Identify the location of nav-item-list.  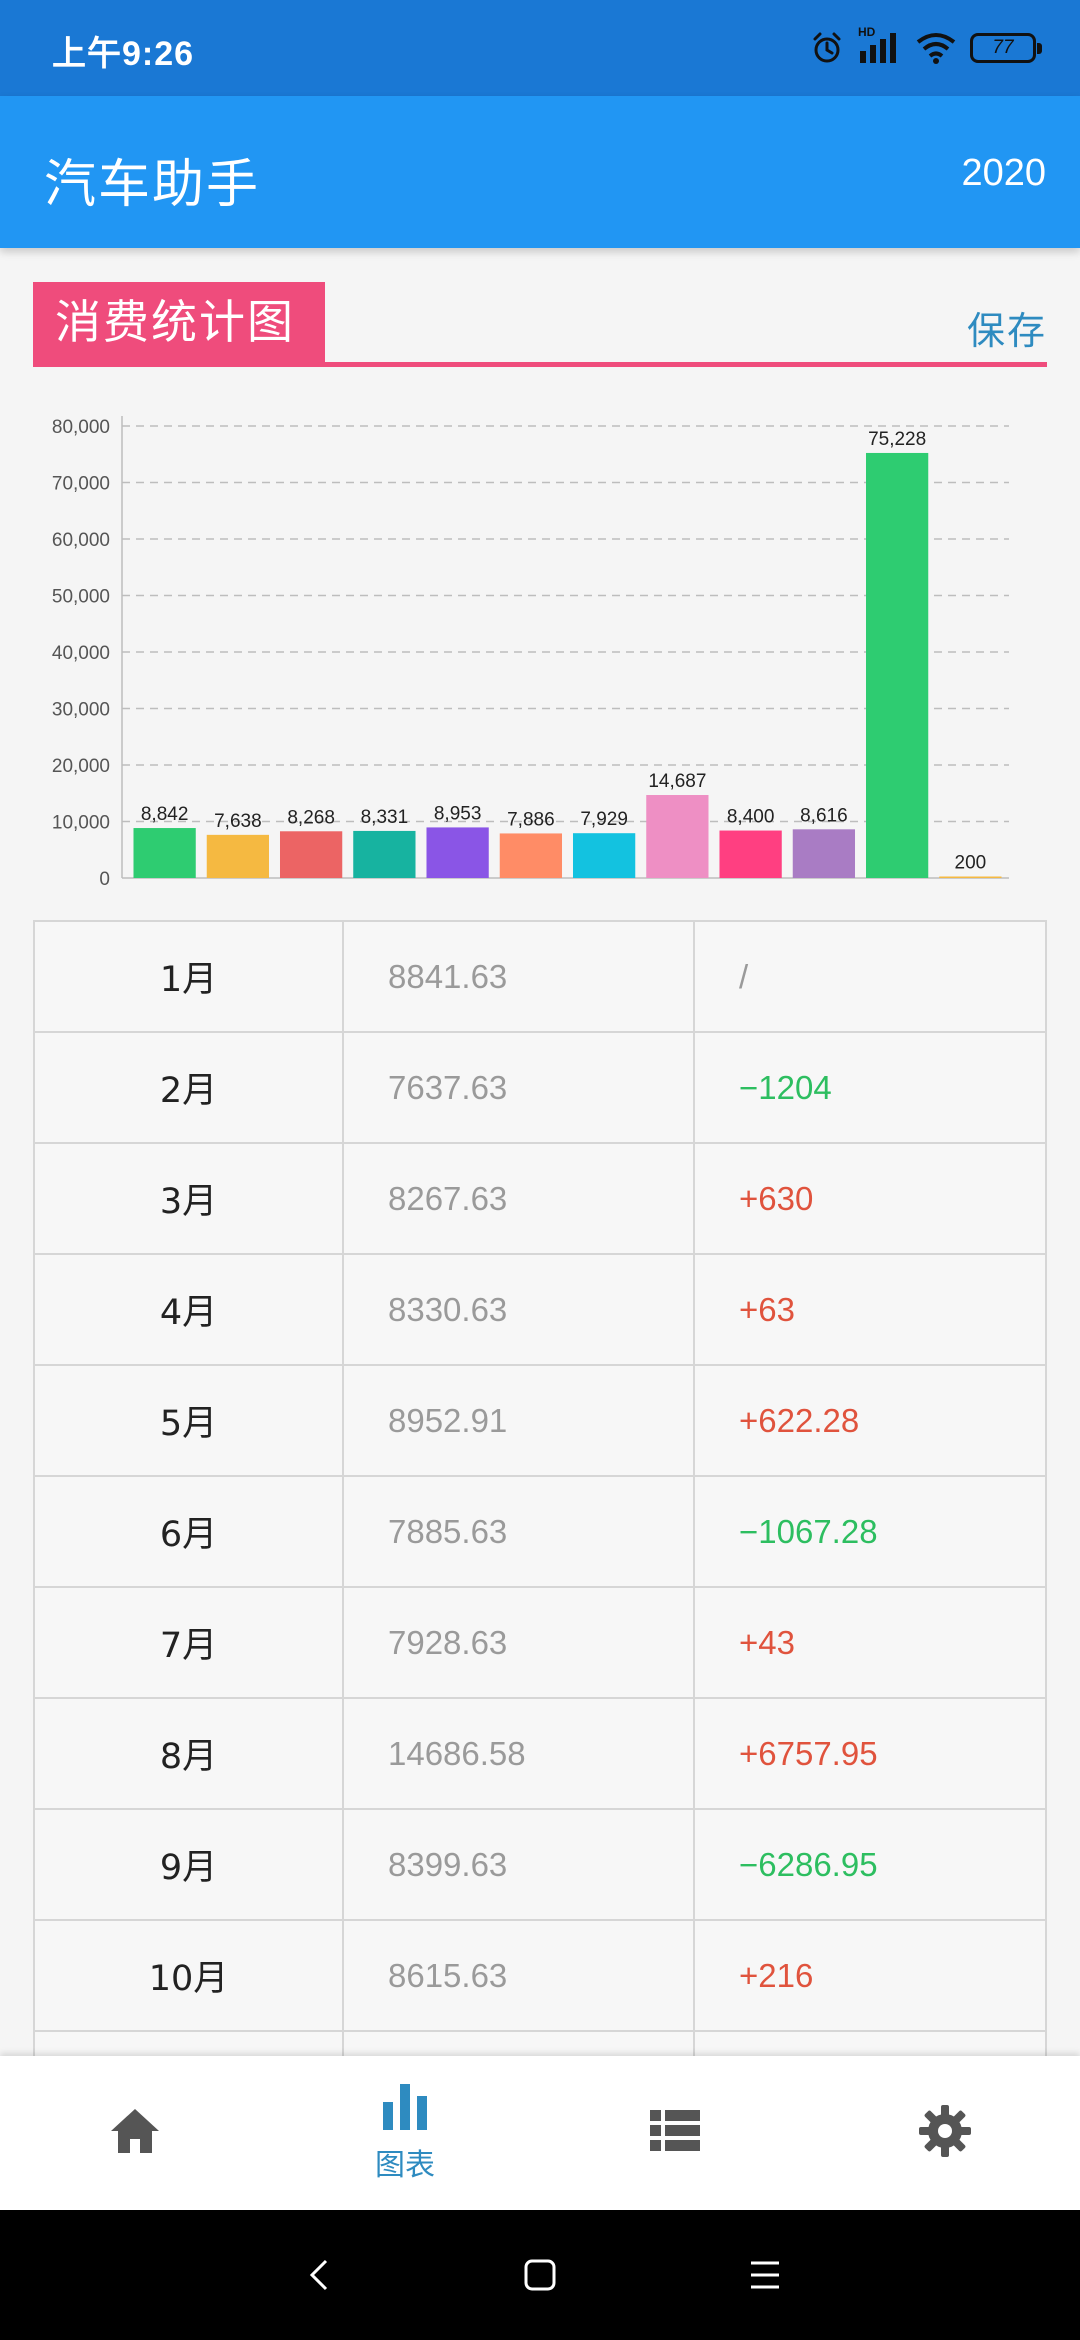
(675, 2133).